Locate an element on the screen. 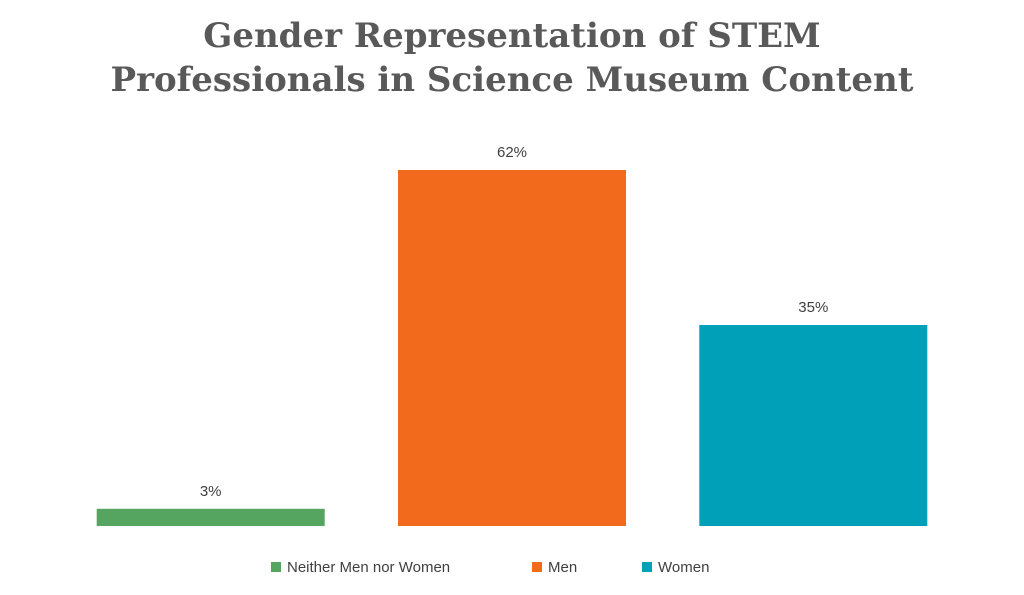  data-label-neither: 3% is located at coordinates (211, 491).